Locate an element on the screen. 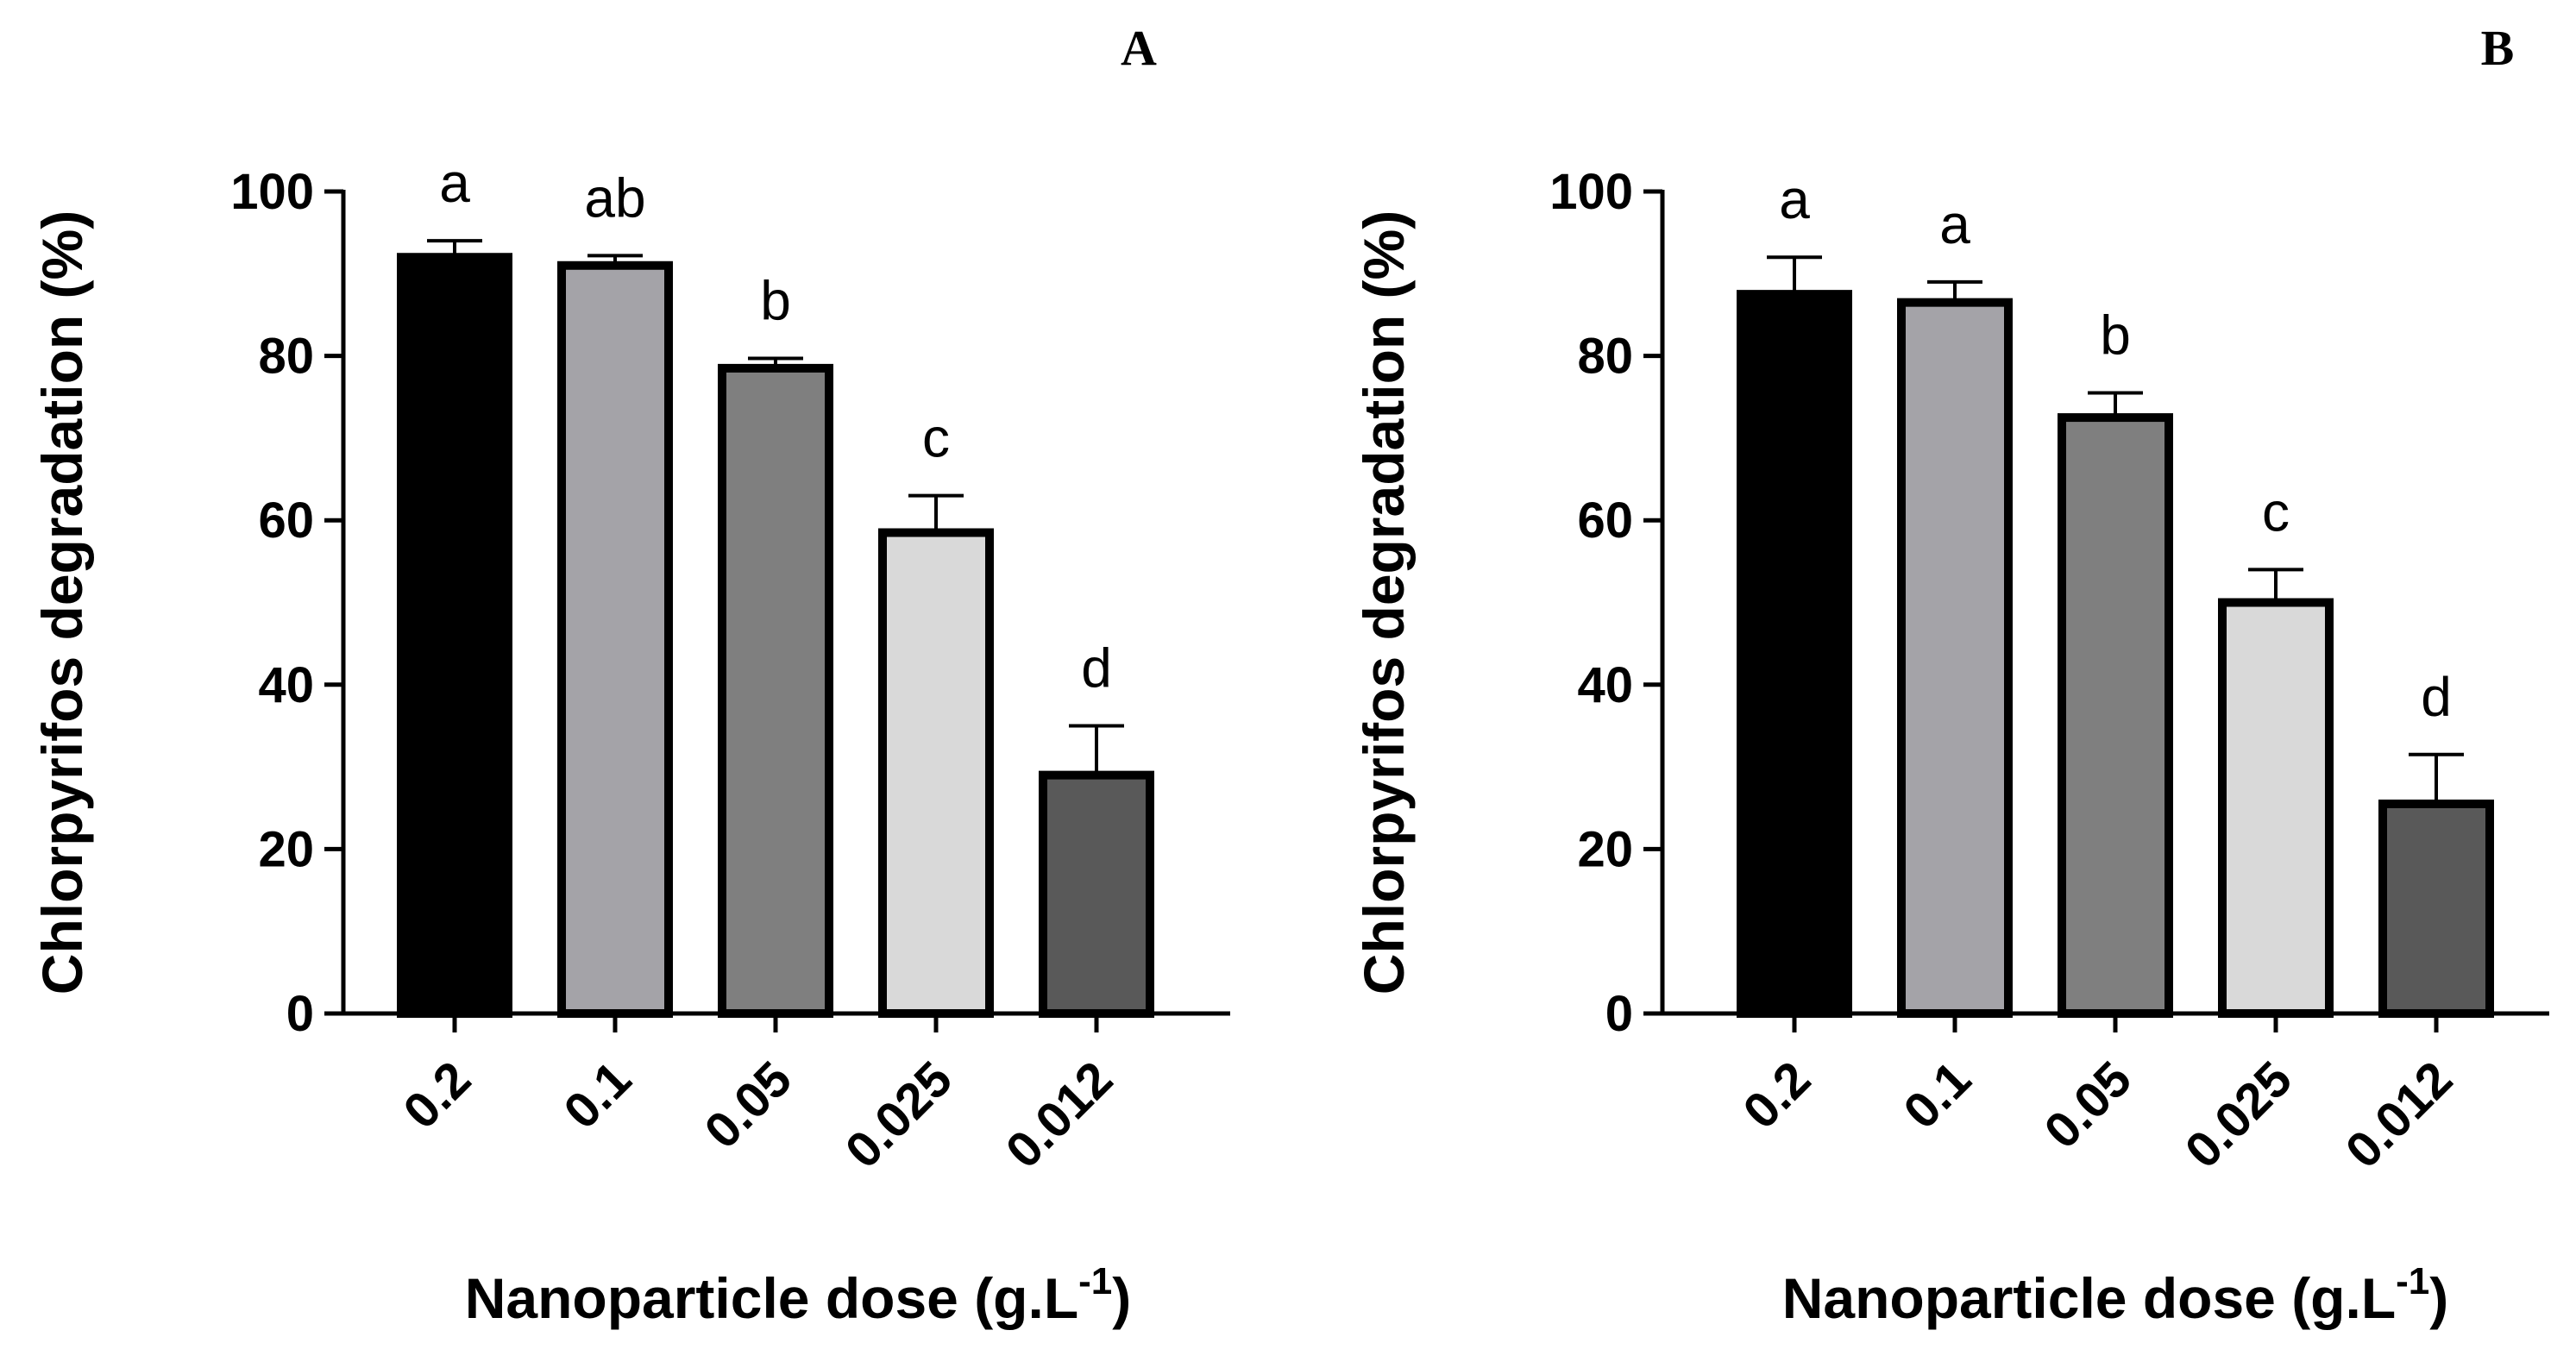 Image resolution: width=2576 pixels, height=1368 pixels. panel-a-y-tick-label-100: 100 is located at coordinates (272, 192).